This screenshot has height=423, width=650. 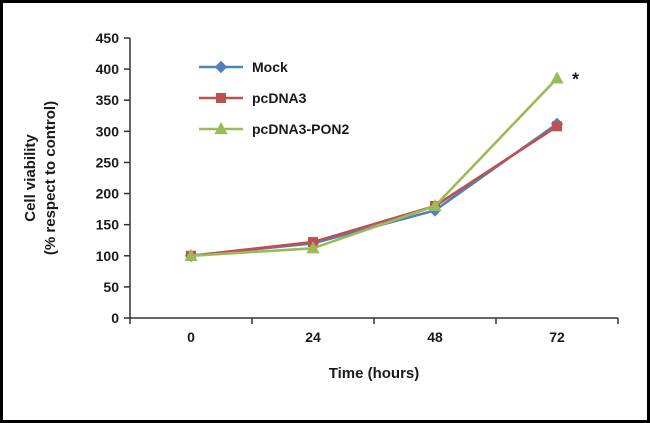 What do you see at coordinates (108, 100) in the screenshot?
I see `y-tick-label: 350` at bounding box center [108, 100].